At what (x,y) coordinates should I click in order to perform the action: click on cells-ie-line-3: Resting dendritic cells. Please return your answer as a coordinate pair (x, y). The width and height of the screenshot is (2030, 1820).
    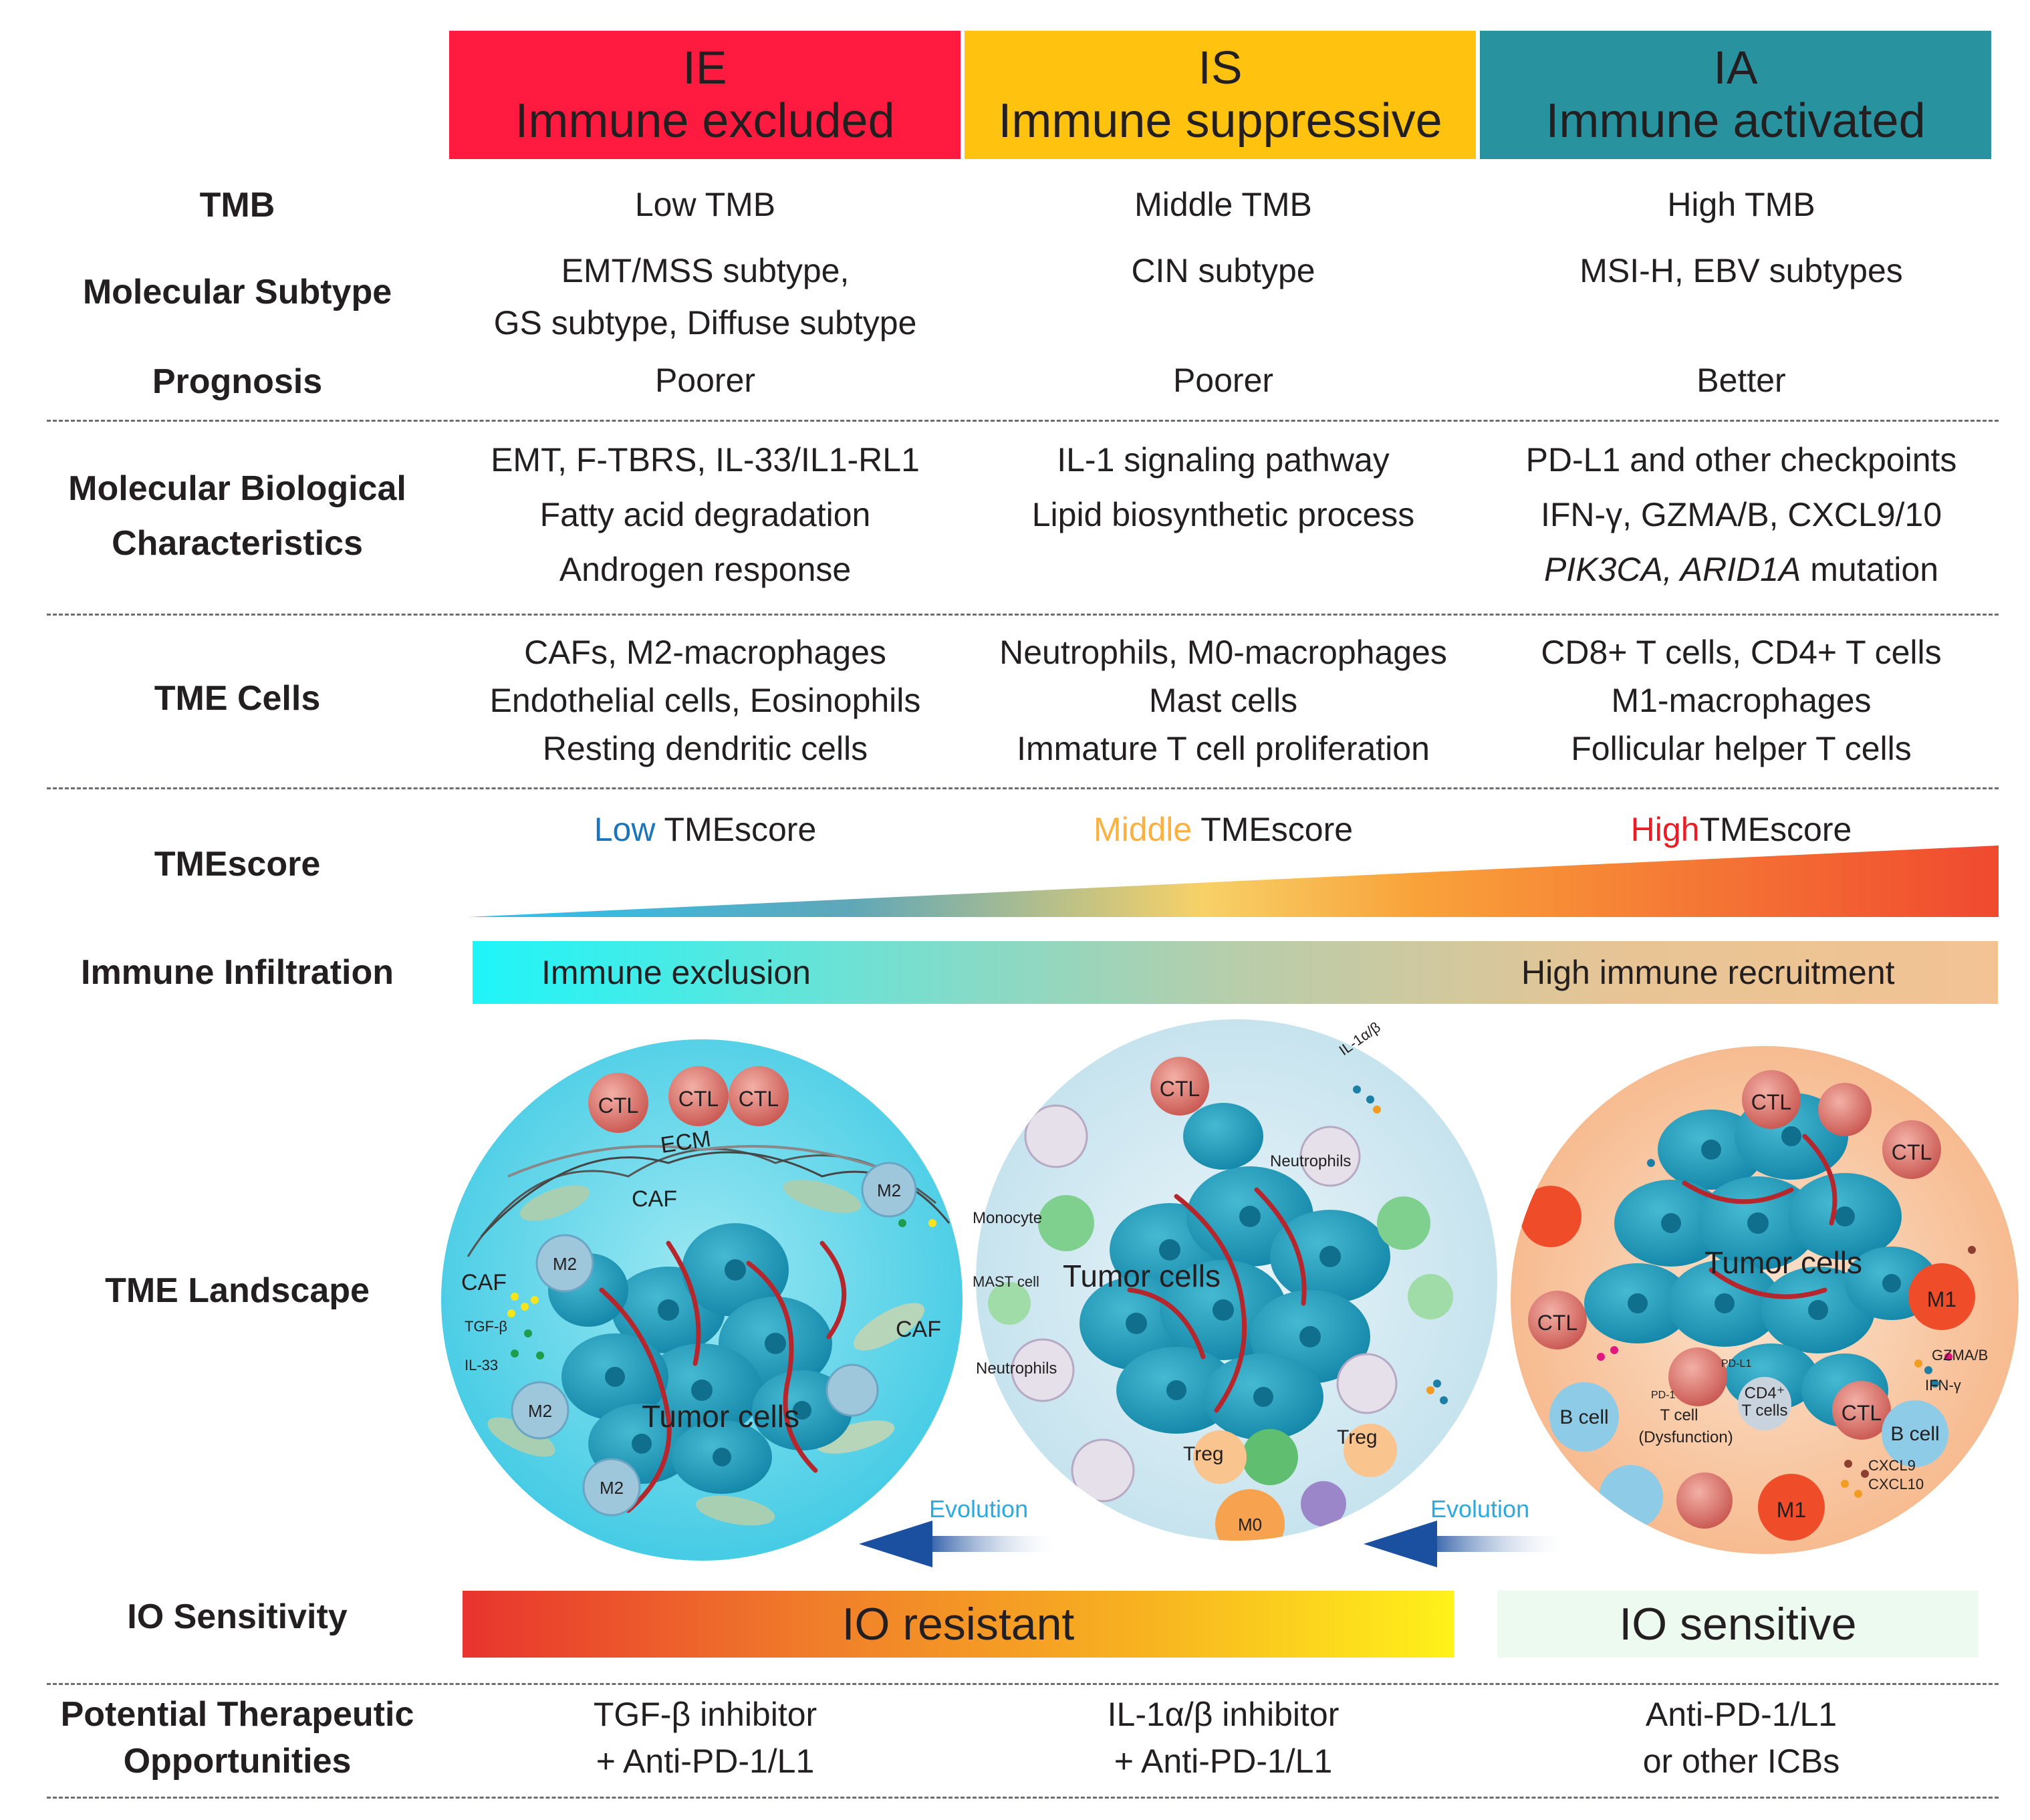
    Looking at the image, I should click on (705, 749).